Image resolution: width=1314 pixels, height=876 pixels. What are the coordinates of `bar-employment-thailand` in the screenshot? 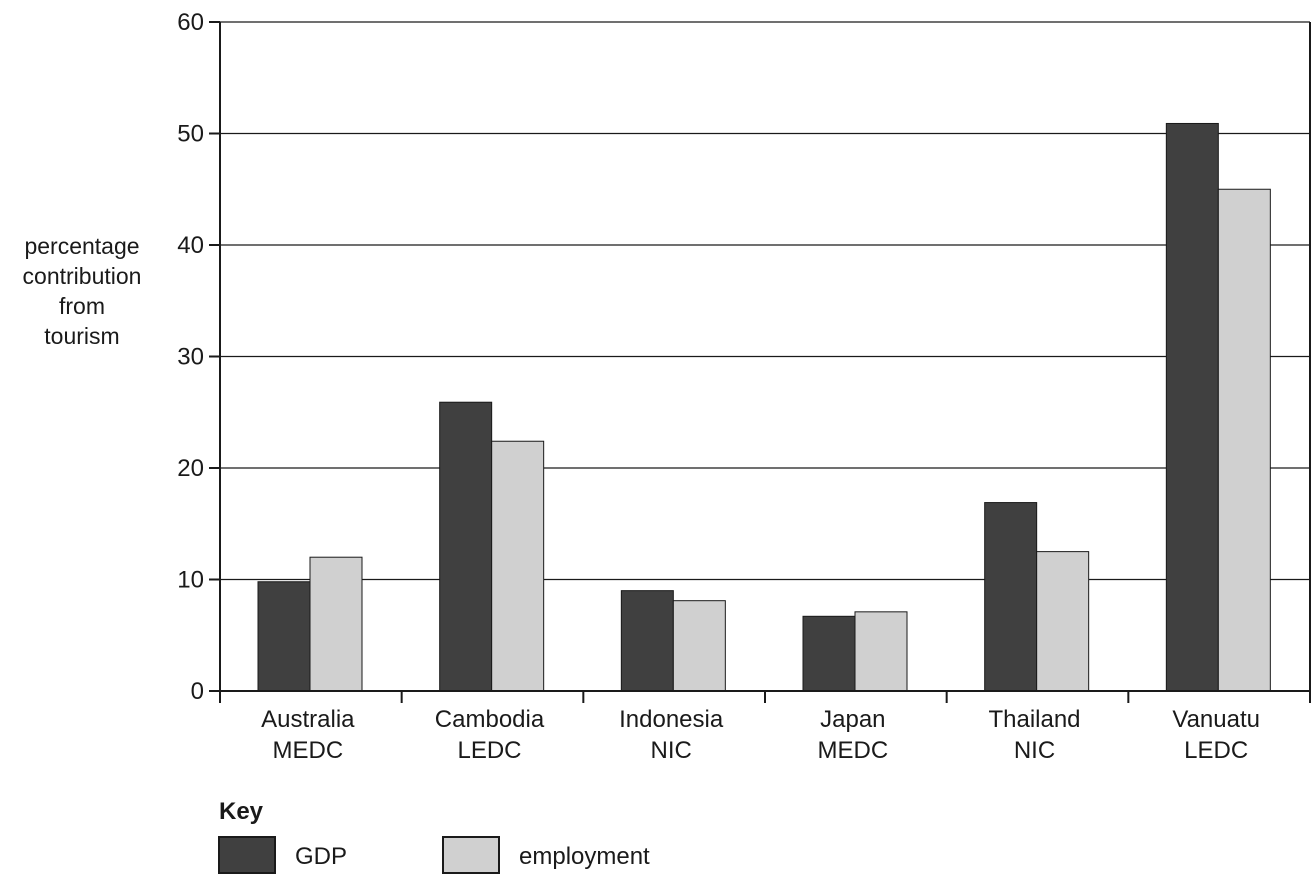 It's located at (1063, 621).